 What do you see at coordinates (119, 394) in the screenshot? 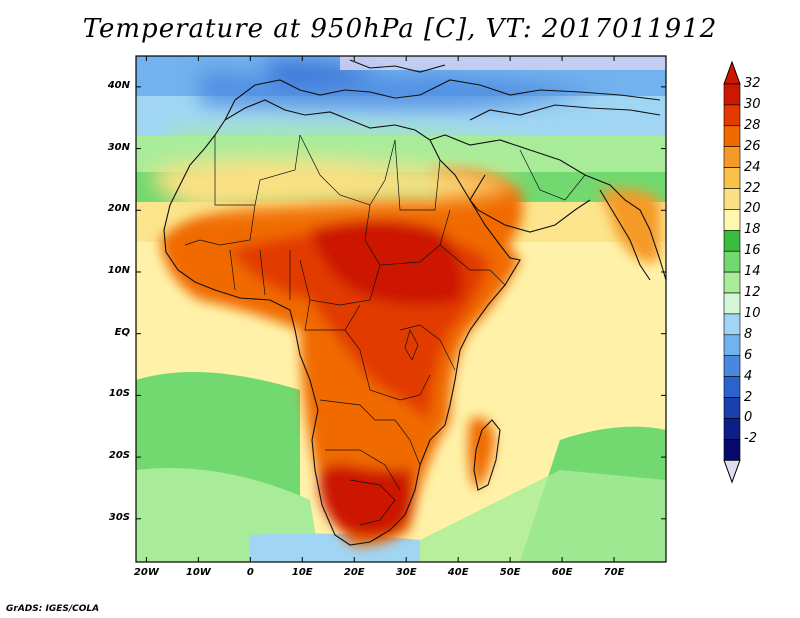
I see `lat-tick-label: 10S` at bounding box center [119, 394].